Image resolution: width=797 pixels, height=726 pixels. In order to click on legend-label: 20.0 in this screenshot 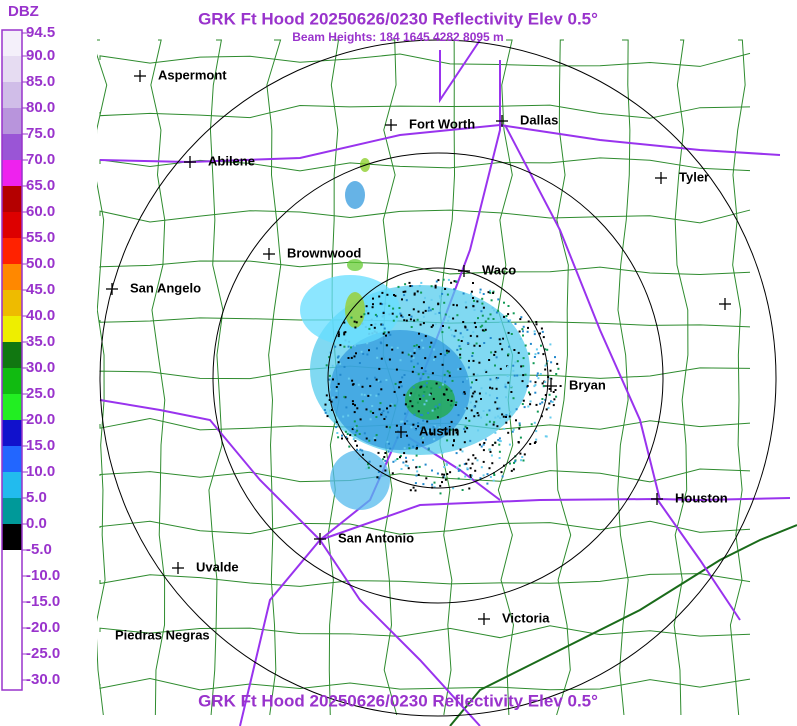, I will do `click(40, 419)`.